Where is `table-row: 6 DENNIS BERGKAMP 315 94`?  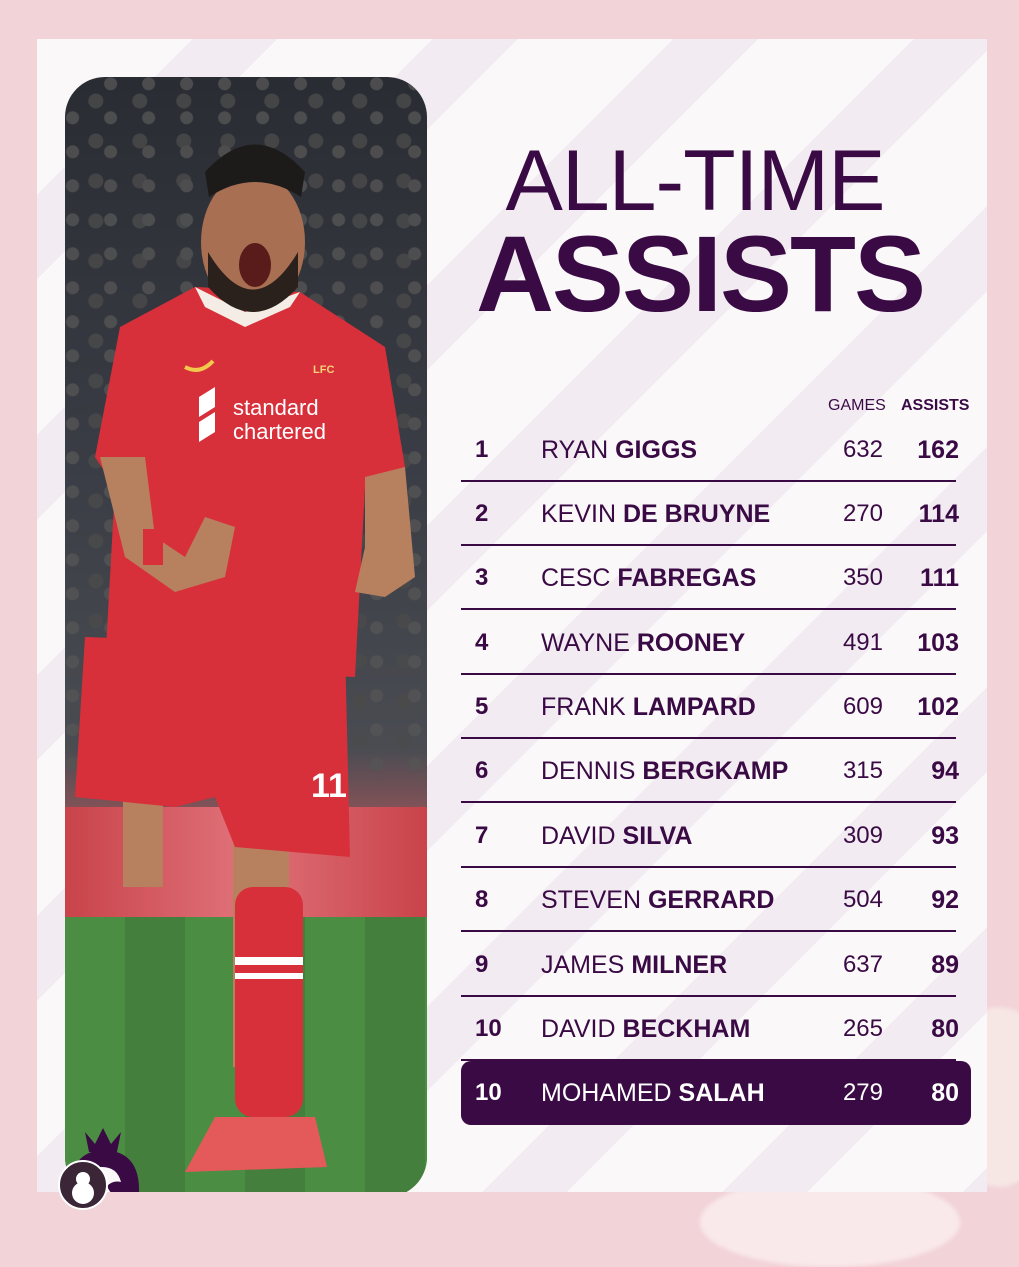 table-row: 6 DENNIS BERGKAMP 315 94 is located at coordinates (710, 771).